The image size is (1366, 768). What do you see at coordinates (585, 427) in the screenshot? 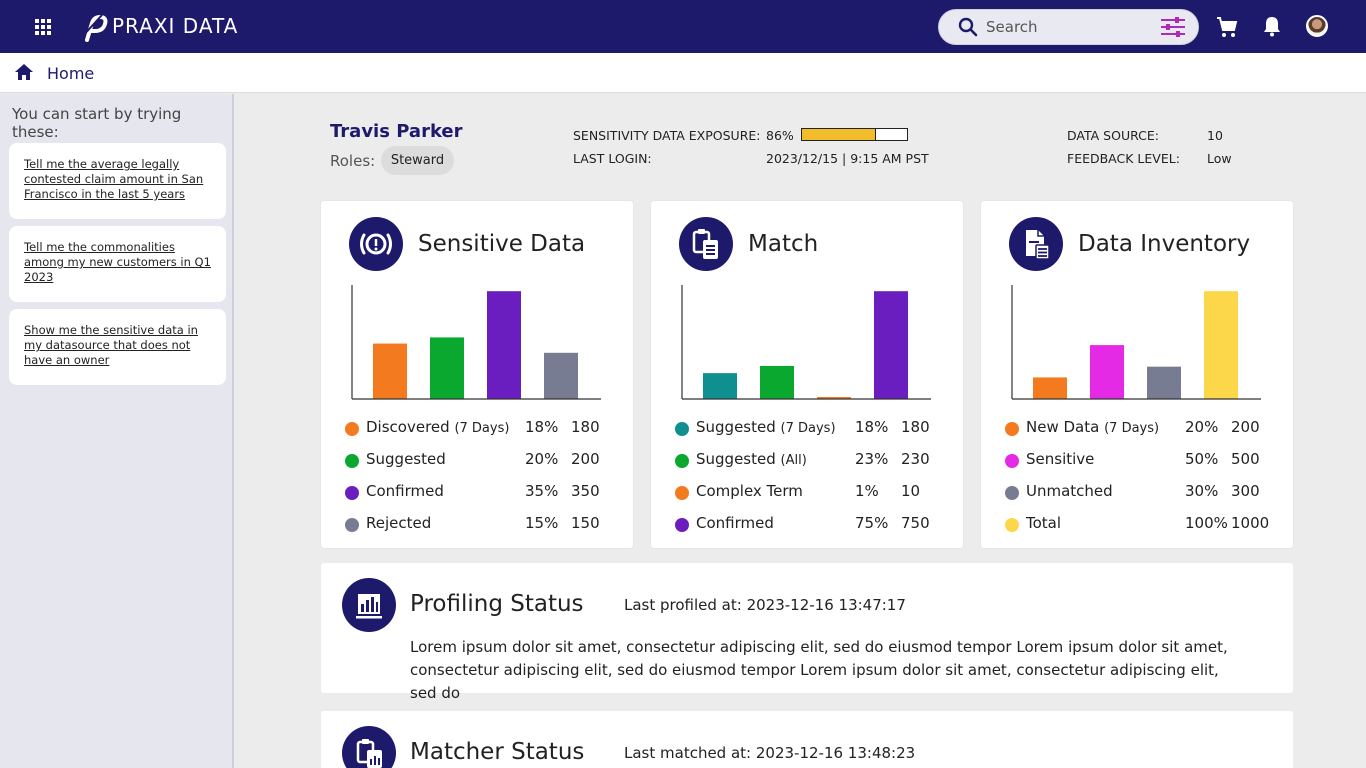
I see `legend-count: 180` at bounding box center [585, 427].